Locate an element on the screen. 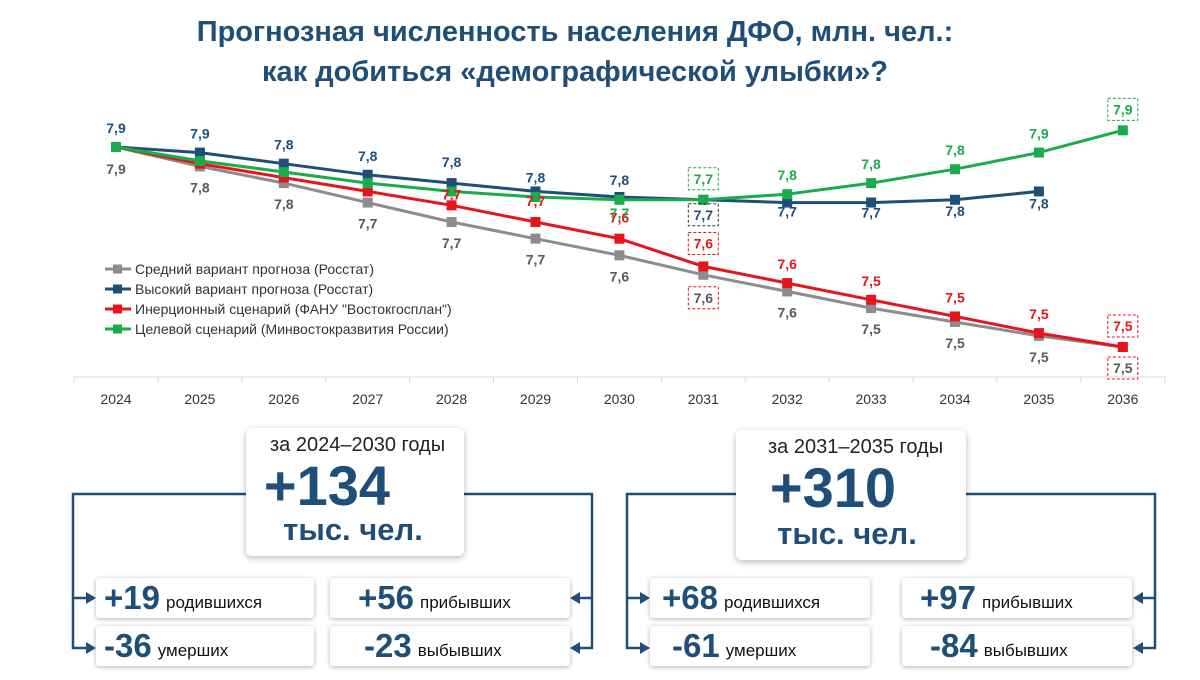 Image resolution: width=1200 pixels, height=680 pixels. births-value: +19 is located at coordinates (132, 597).